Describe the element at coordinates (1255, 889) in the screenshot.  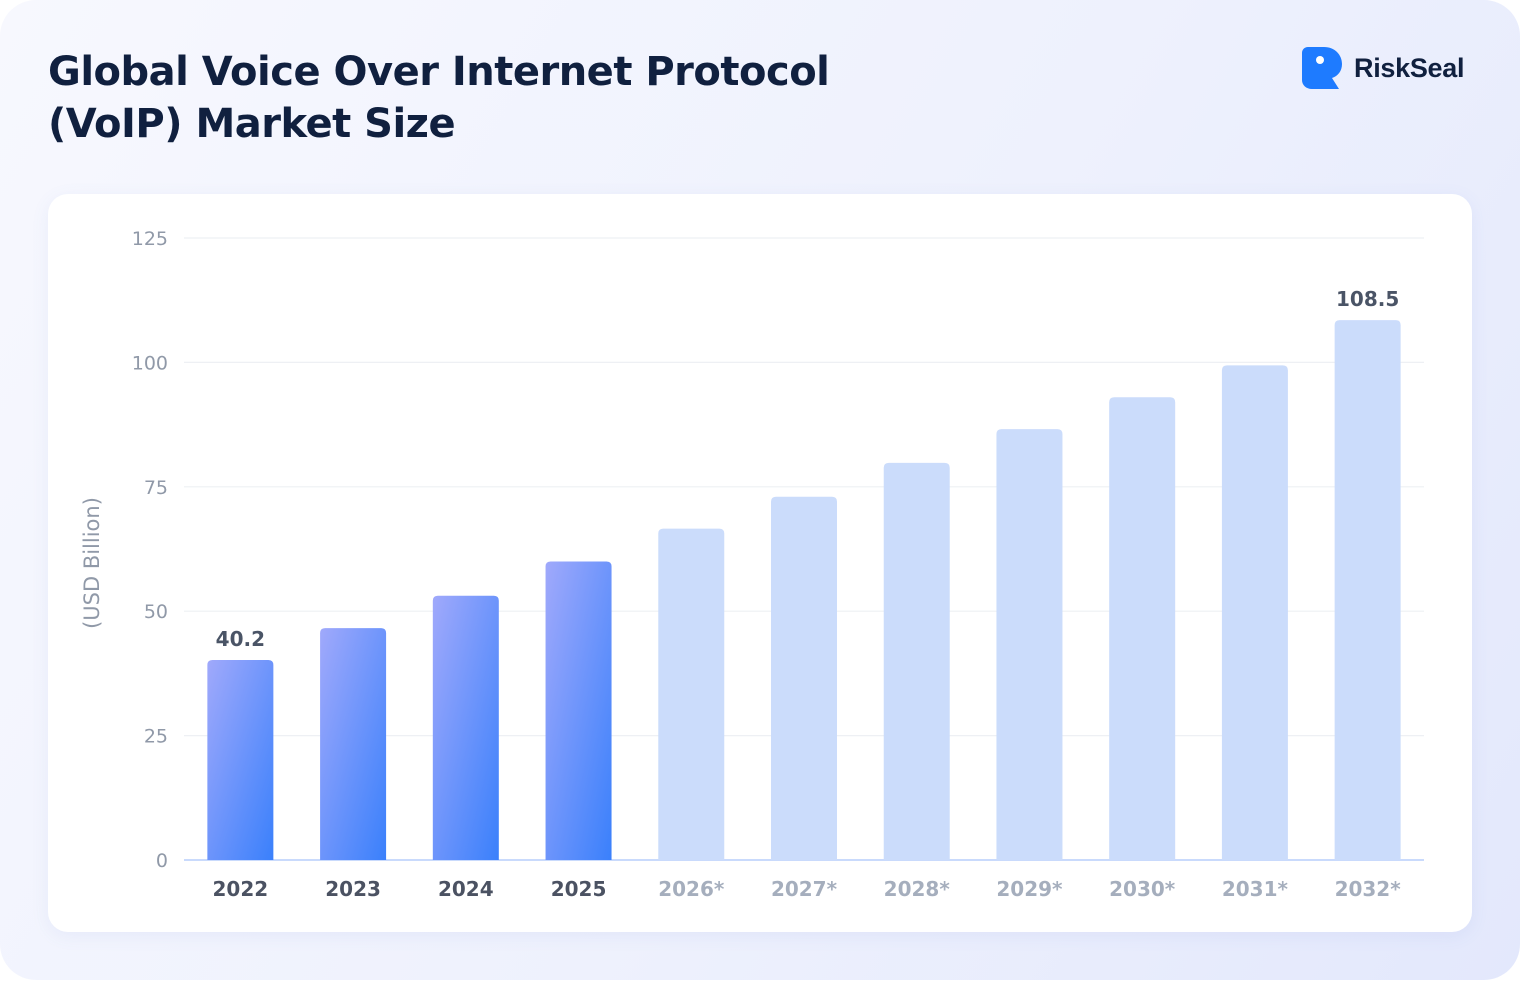
I see `x-tick-label: 2031*` at that location.